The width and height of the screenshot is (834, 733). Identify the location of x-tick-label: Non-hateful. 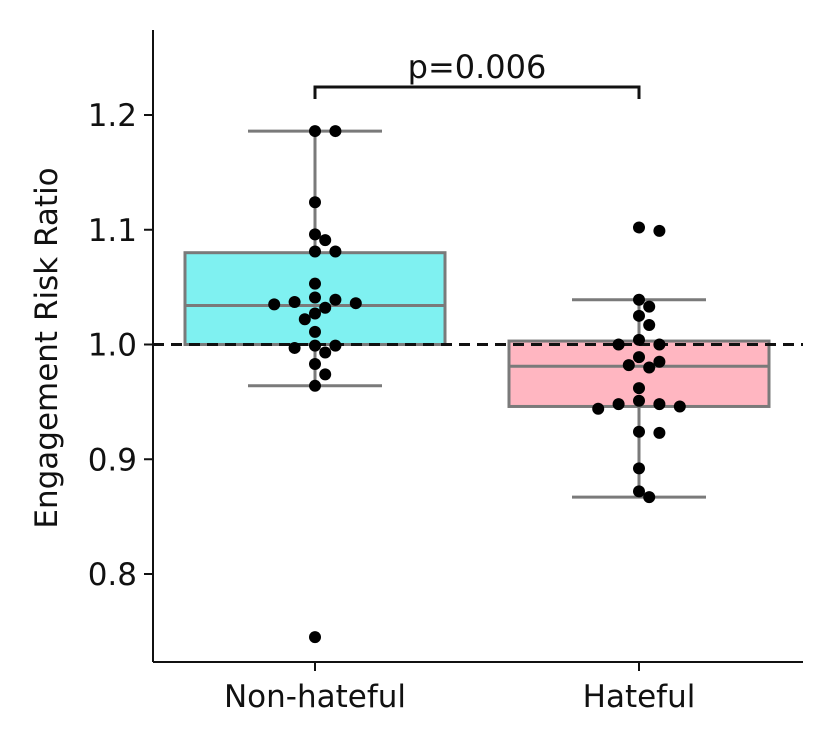
(315, 697).